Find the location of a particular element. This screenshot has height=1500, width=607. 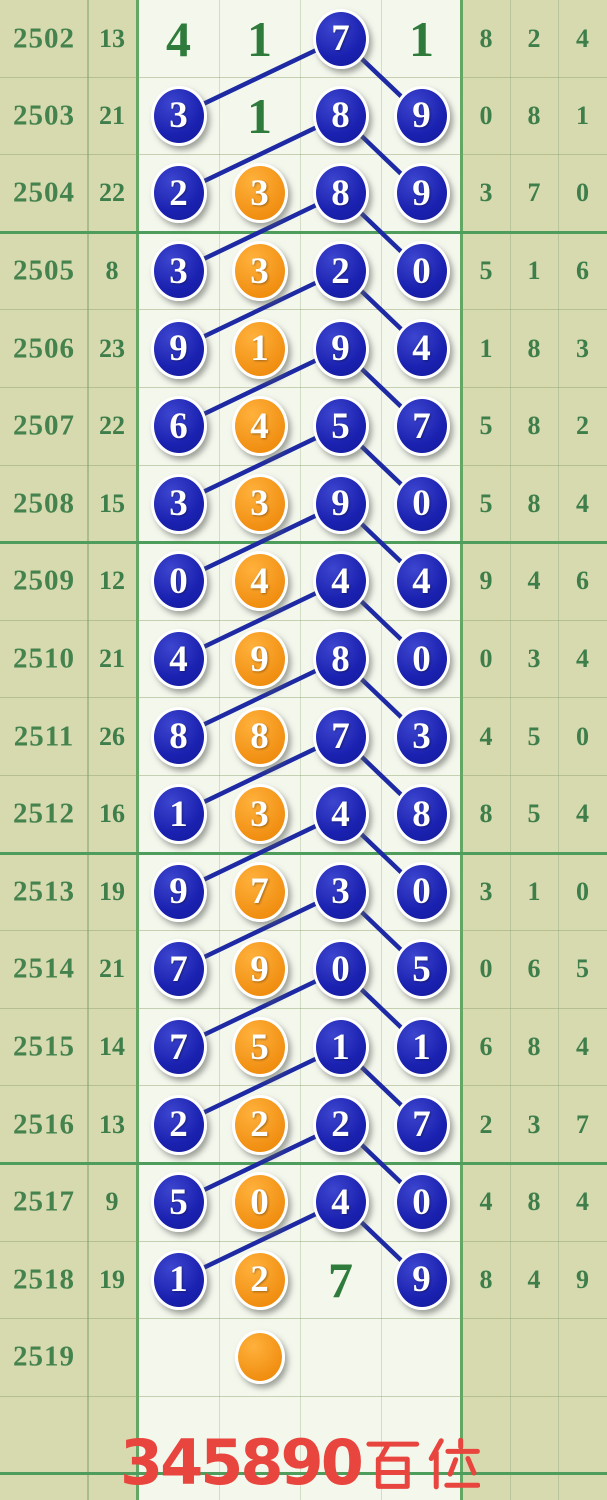

footer-digits: 345890 is located at coordinates (242, 1462).